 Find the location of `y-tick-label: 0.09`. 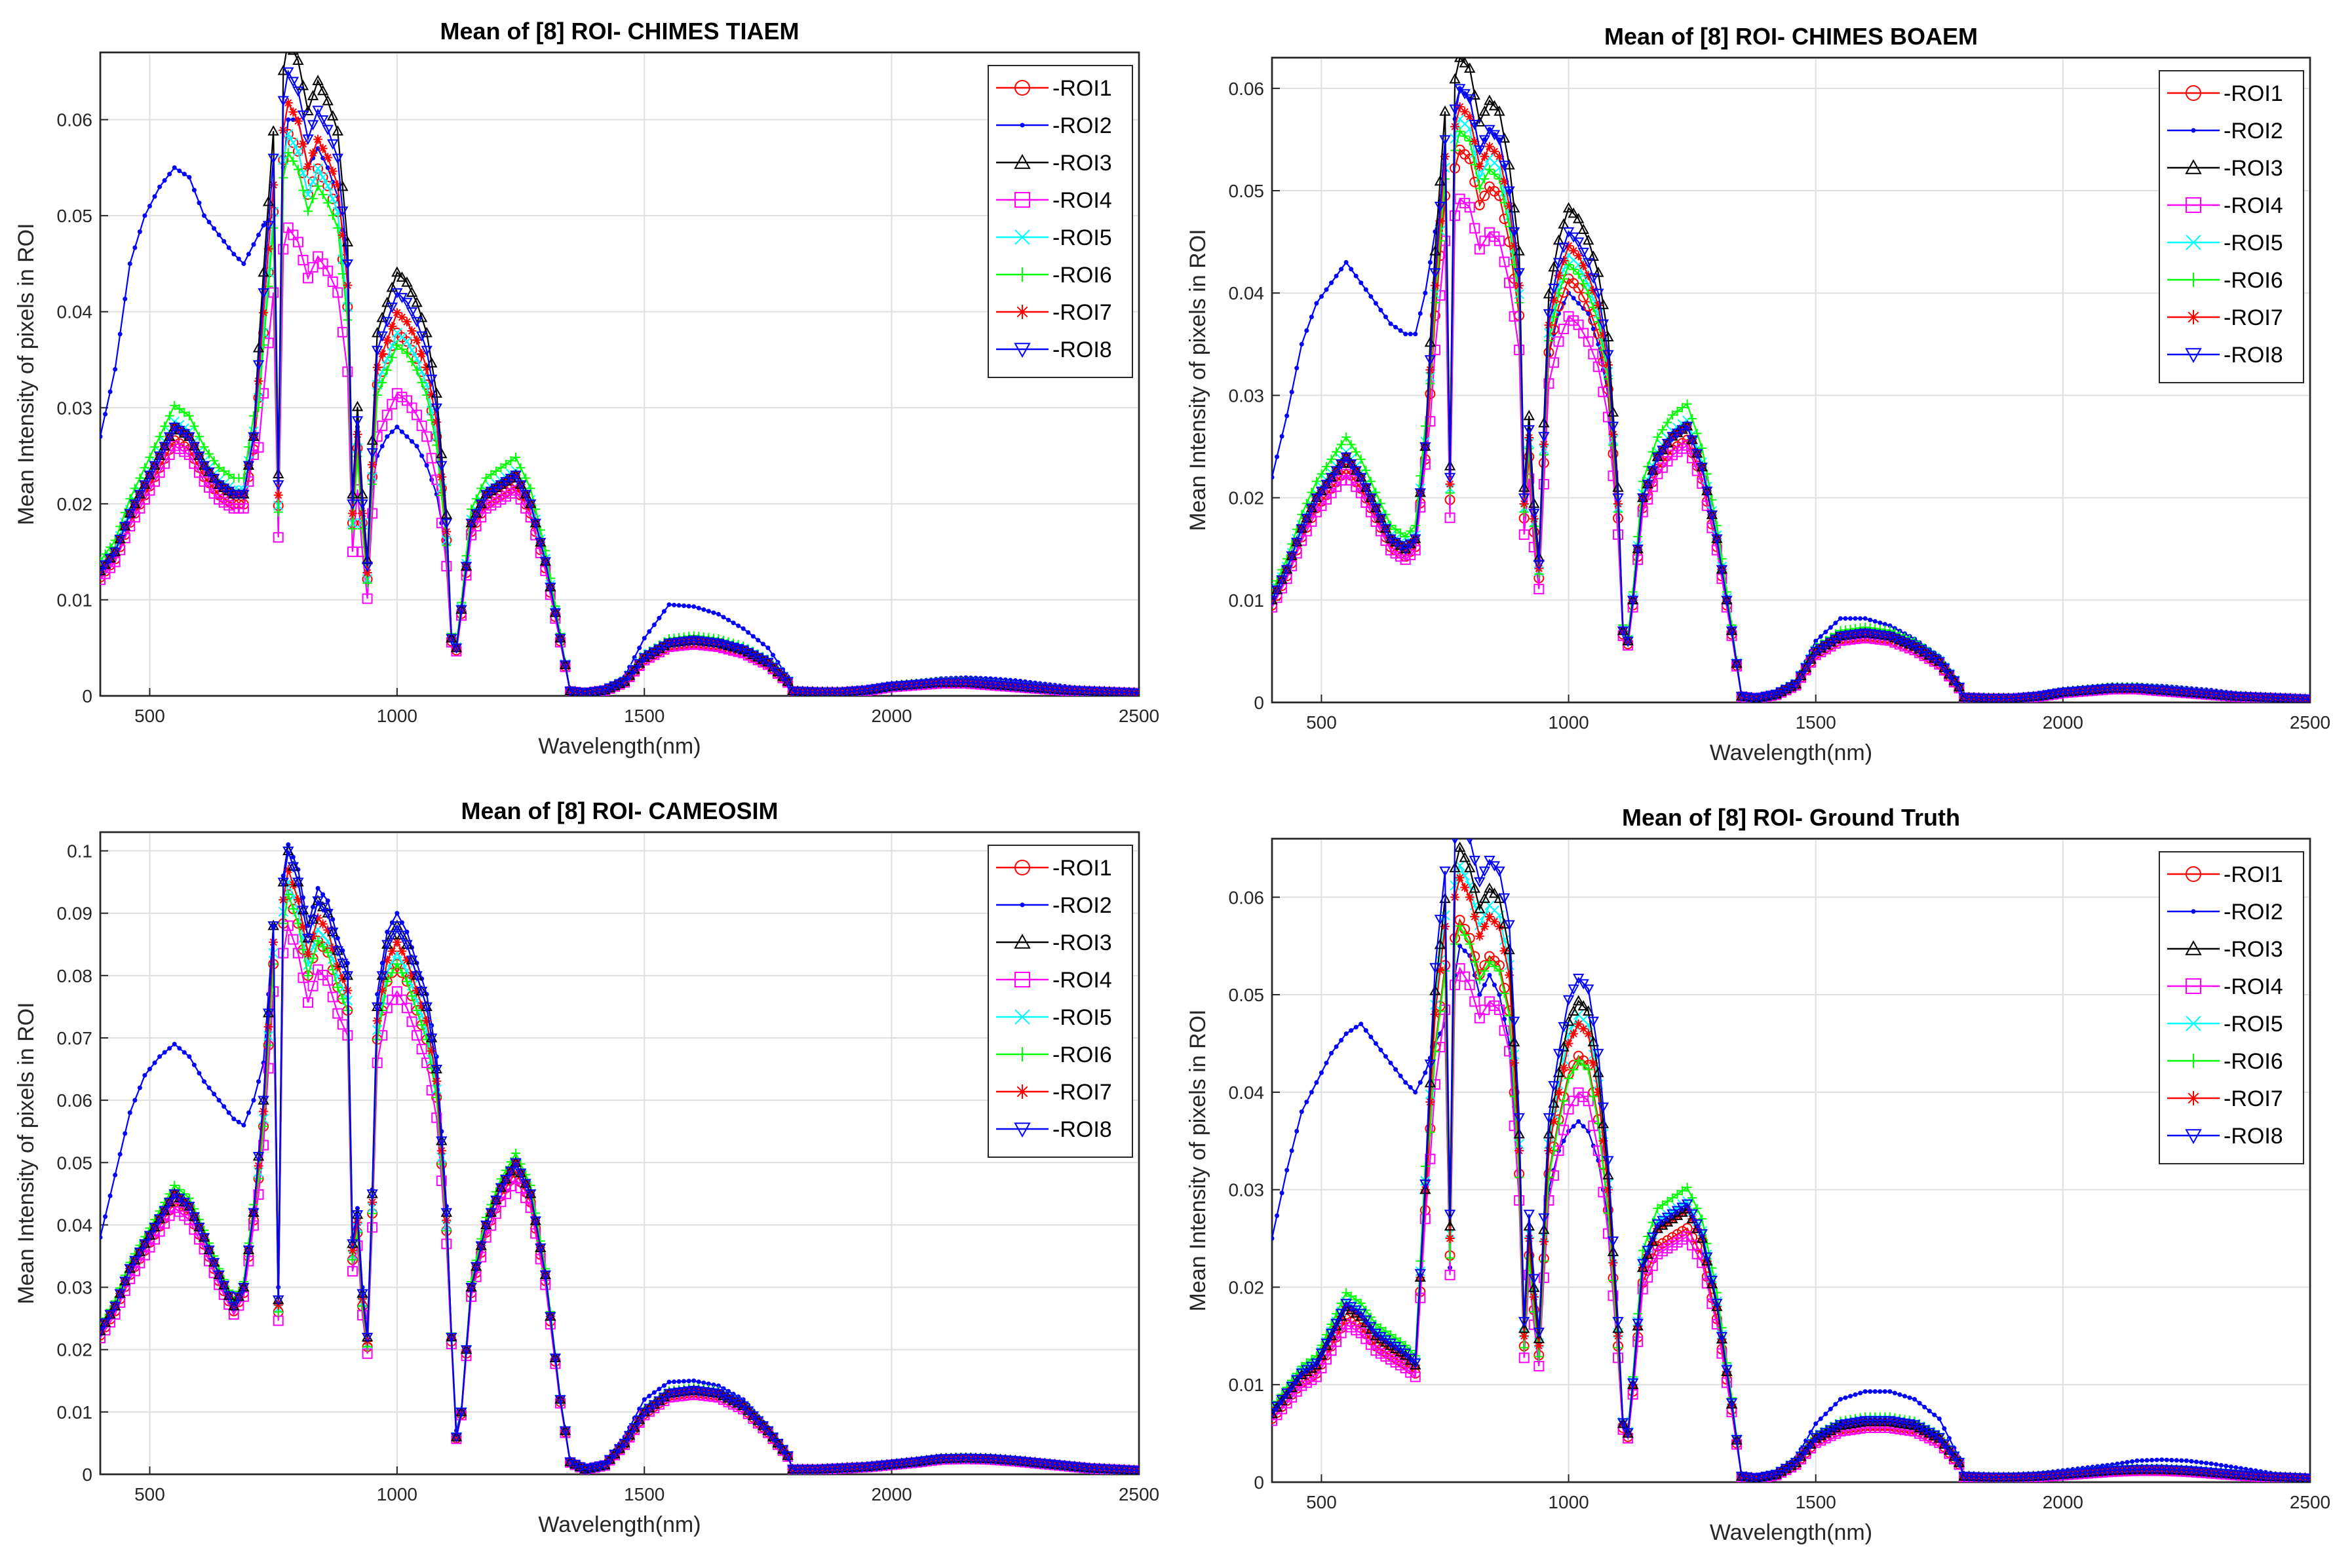

y-tick-label: 0.09 is located at coordinates (75, 914).